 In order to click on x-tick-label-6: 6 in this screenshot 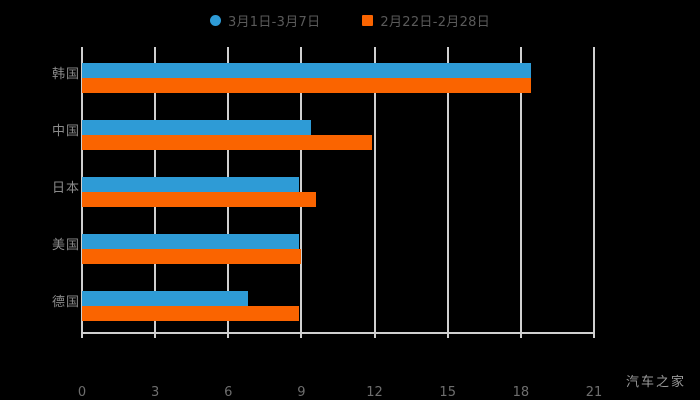, I will do `click(228, 392)`.